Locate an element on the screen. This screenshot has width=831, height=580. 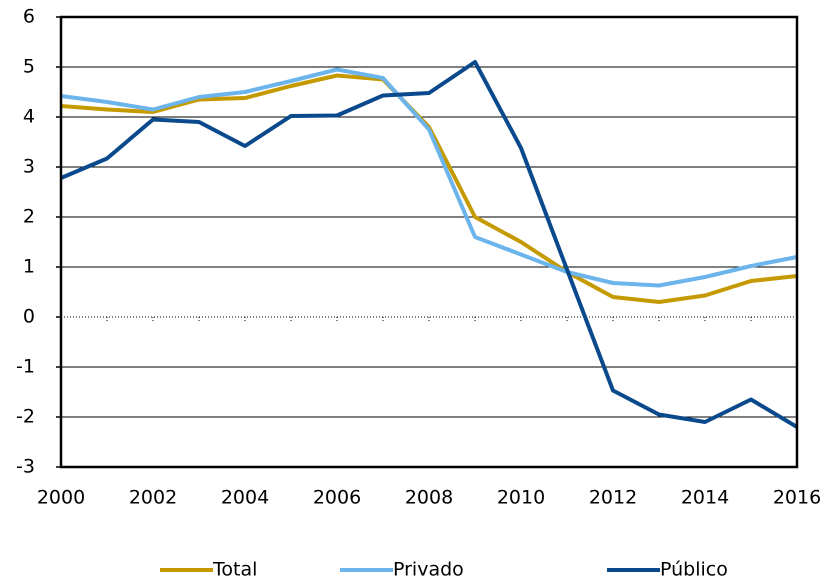
legend-label: Público is located at coordinates (694, 569).